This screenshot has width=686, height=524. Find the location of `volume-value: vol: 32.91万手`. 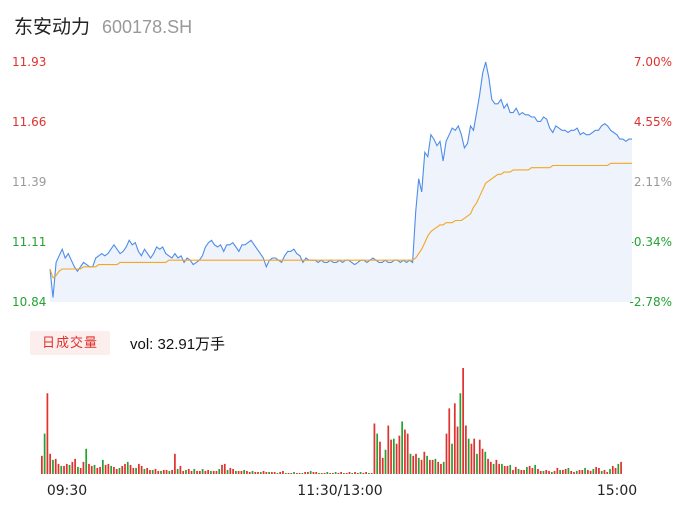

volume-value: vol: 32.91万手 is located at coordinates (178, 344).